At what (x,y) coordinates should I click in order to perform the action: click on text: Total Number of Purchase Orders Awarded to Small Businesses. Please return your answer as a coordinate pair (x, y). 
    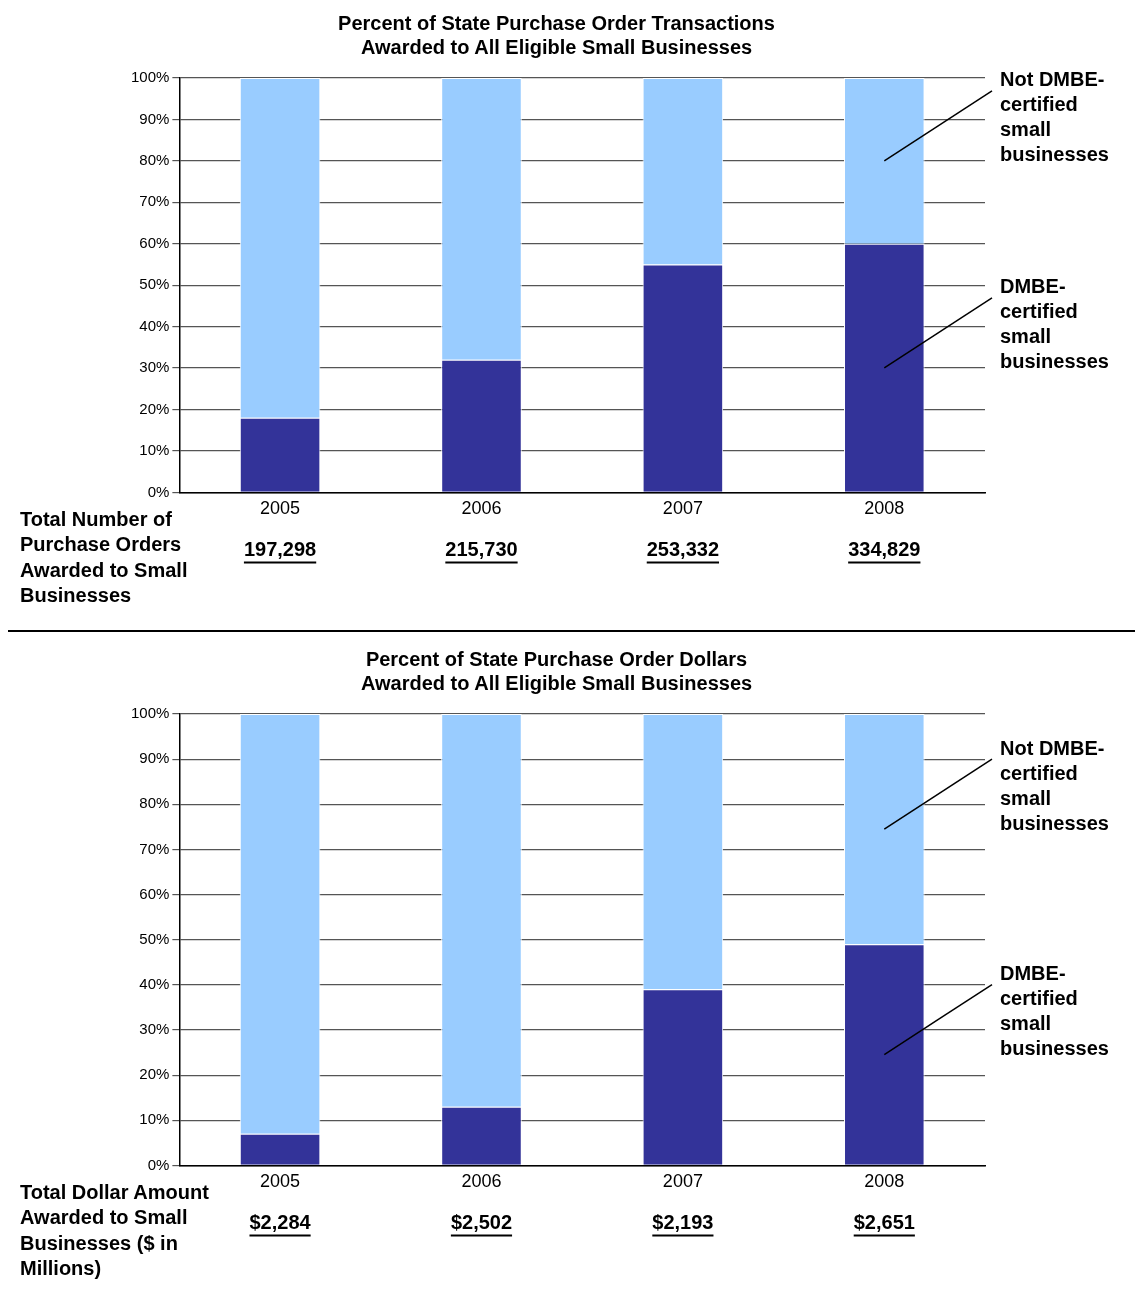
    Looking at the image, I should click on (104, 557).